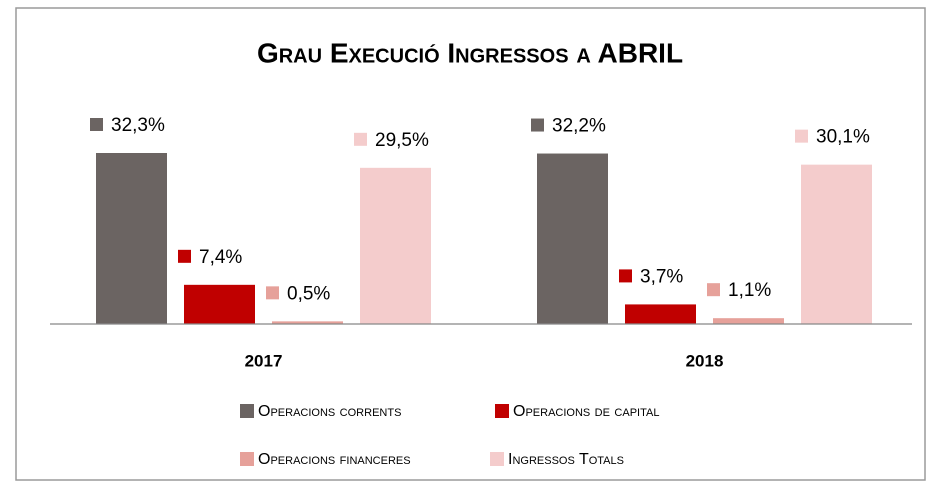  Describe the element at coordinates (843, 137) in the screenshot. I see `value-label: 30,1%` at that location.